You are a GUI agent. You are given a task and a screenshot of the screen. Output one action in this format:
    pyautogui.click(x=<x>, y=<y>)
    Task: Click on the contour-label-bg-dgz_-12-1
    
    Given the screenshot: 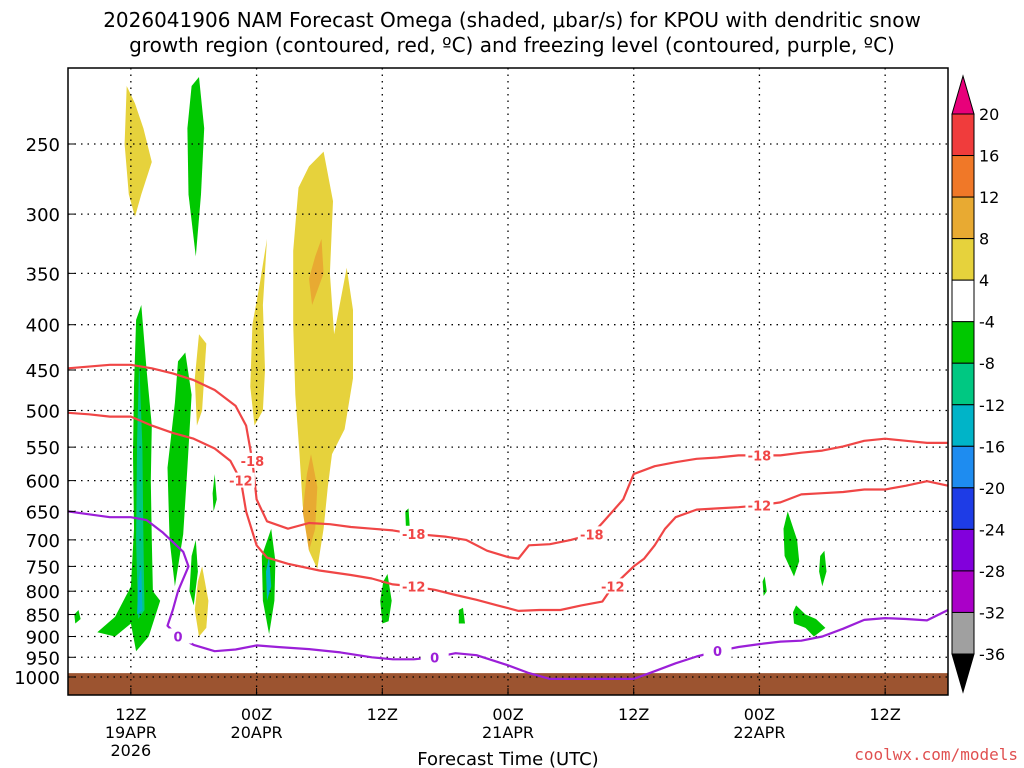 What is the action you would take?
    pyautogui.click(x=413, y=586)
    